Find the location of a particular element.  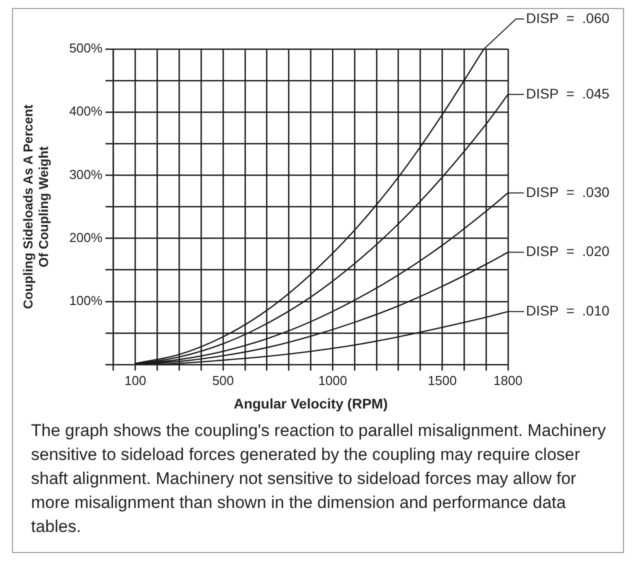

y-tick-label: 200% is located at coordinates (86, 237).